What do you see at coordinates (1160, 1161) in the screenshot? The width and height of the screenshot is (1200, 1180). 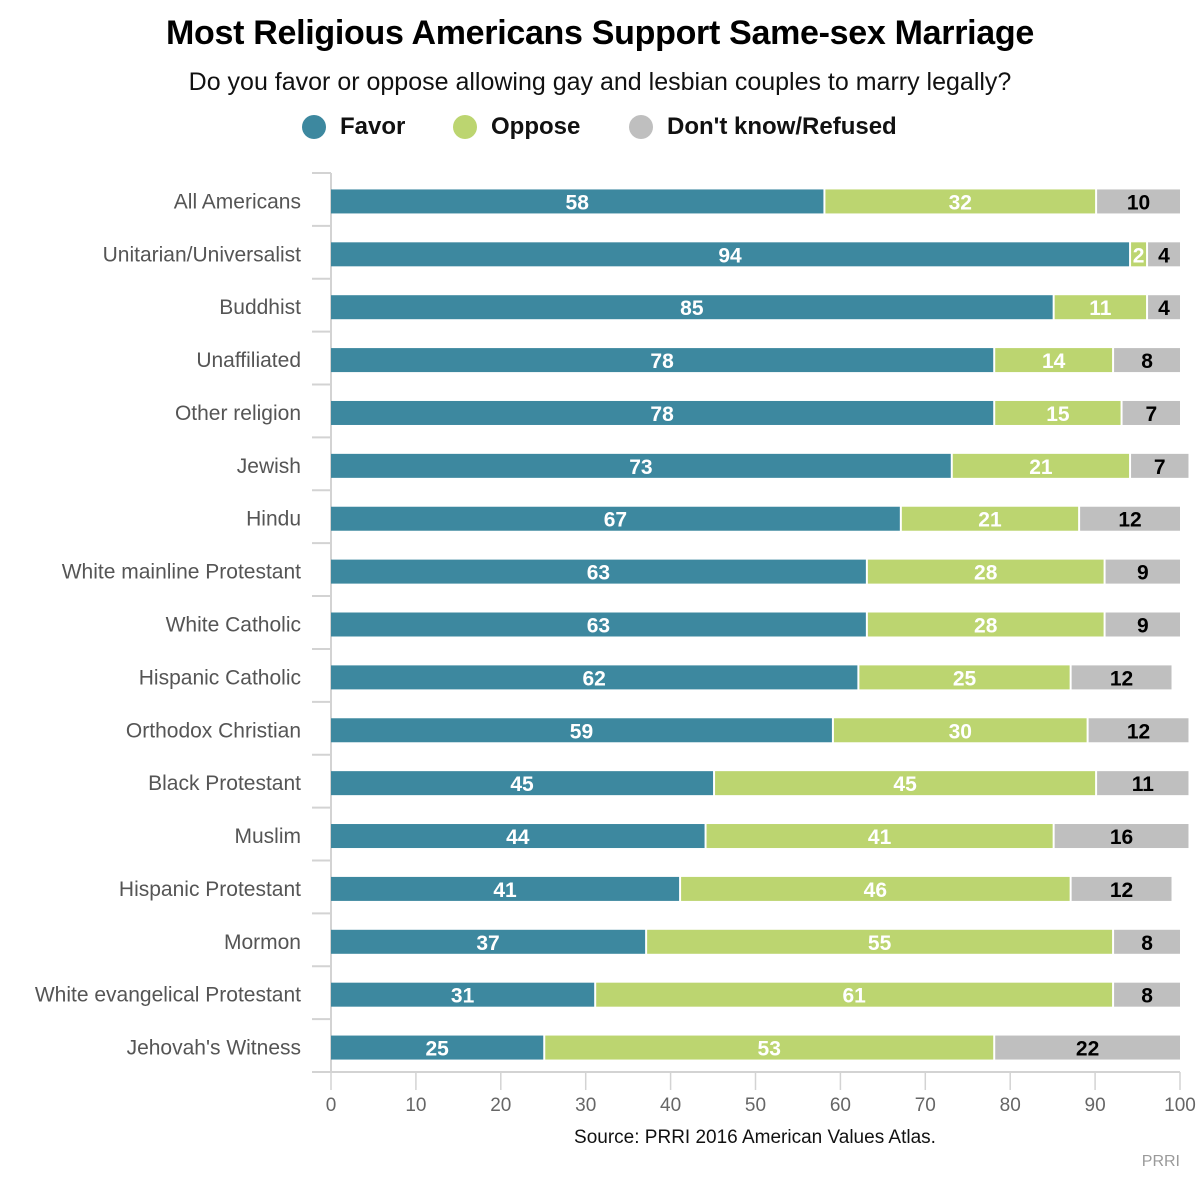 I see `credit-label: PRRI` at bounding box center [1160, 1161].